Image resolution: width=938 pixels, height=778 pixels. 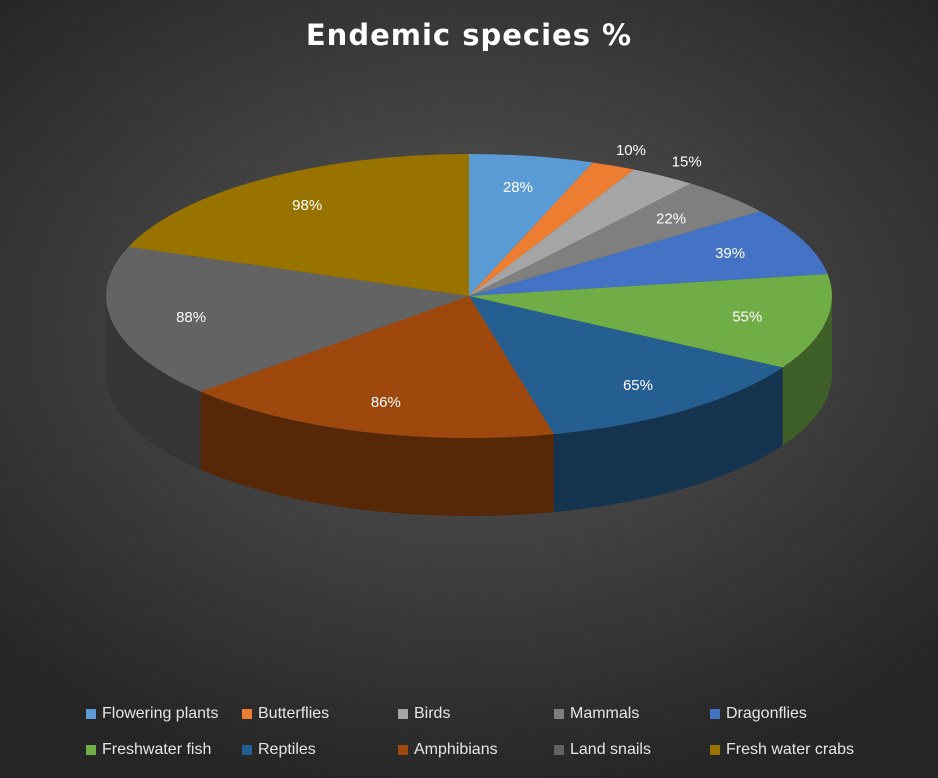 I want to click on data-label-flowering-plants: 28%, so click(x=518, y=187).